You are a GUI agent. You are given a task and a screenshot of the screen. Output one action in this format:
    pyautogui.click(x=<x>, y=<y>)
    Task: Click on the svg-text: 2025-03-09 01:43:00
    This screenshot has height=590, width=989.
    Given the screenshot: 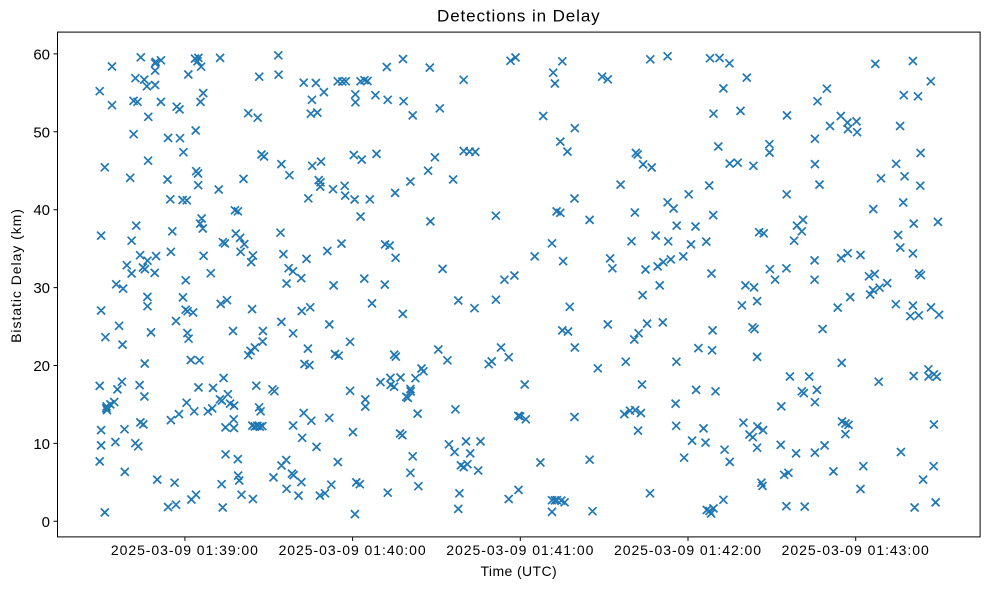 What is the action you would take?
    pyautogui.click(x=856, y=550)
    